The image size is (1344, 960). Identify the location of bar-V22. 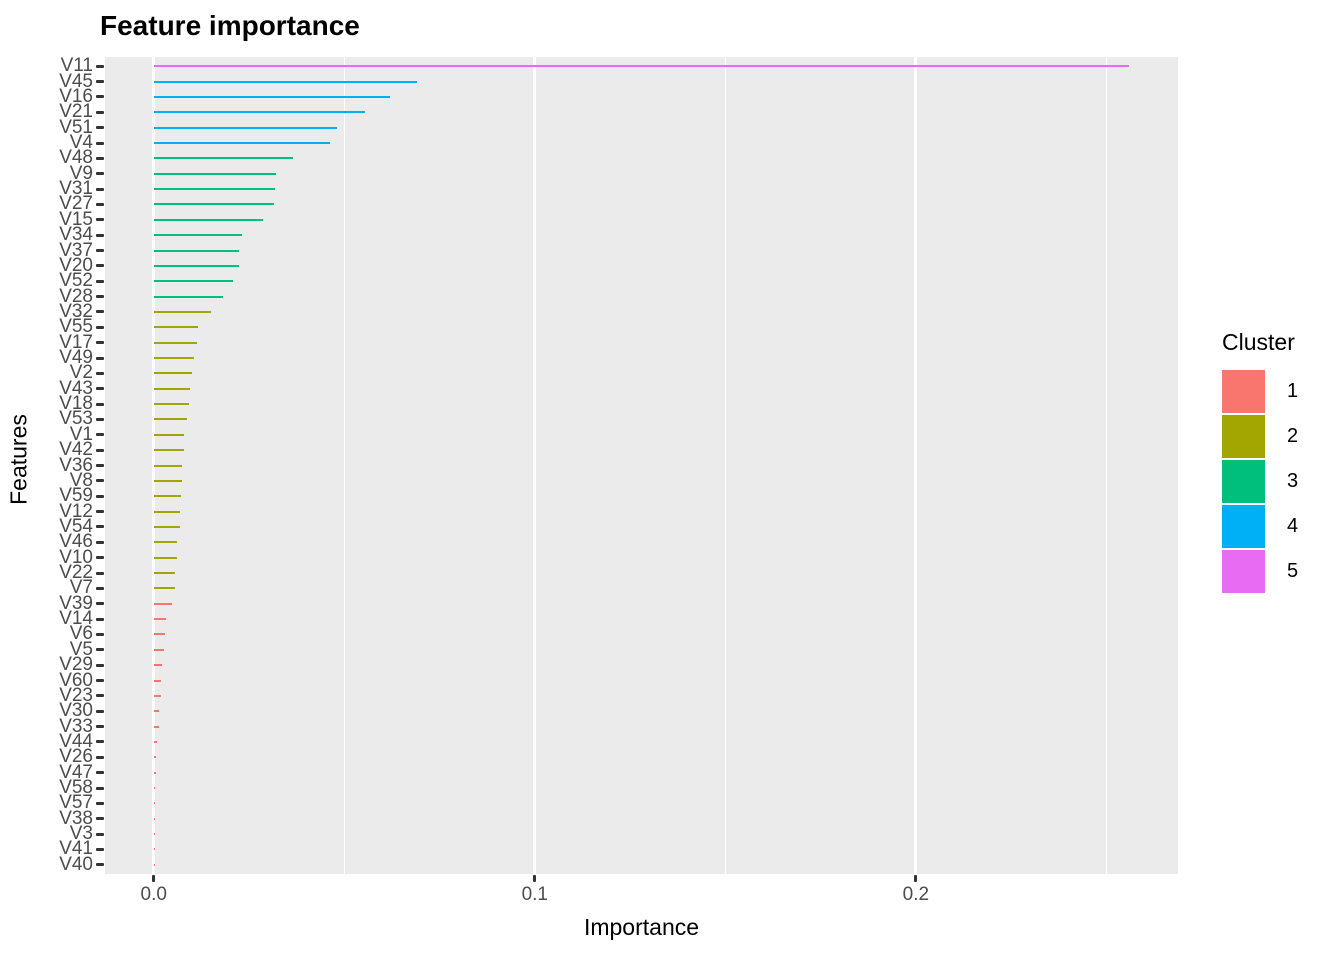
(164, 573).